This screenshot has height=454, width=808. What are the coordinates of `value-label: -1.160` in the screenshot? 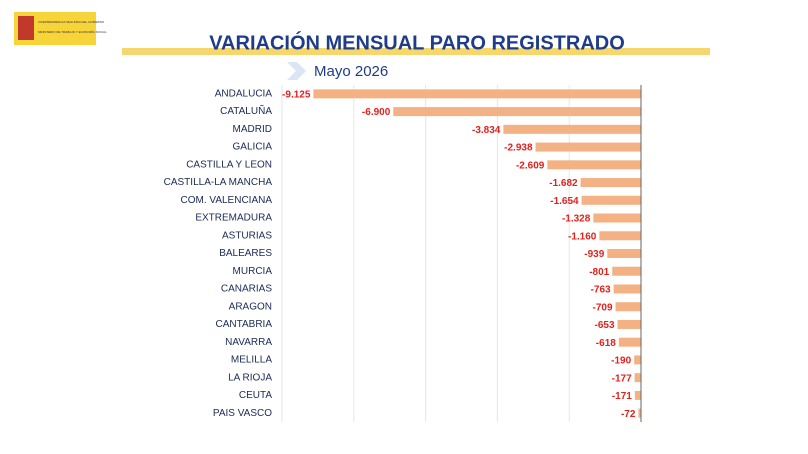 It's located at (582, 236).